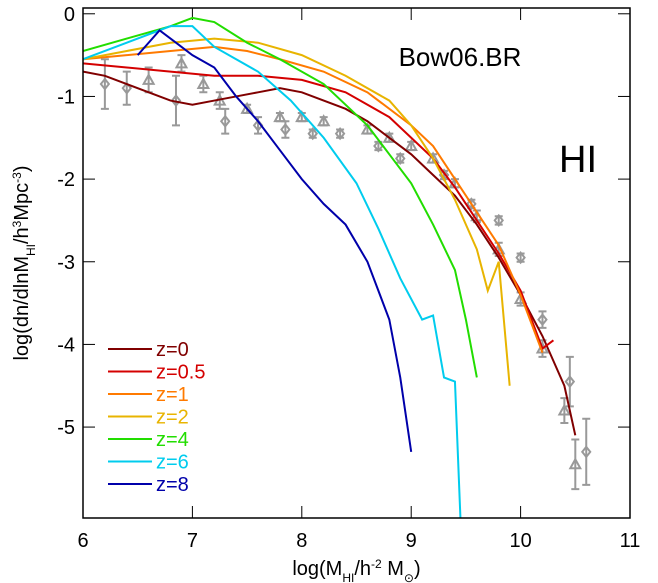 This screenshot has height=583, width=658. Describe the element at coordinates (69, 15) in the screenshot. I see `y-tick-label: 0` at that location.